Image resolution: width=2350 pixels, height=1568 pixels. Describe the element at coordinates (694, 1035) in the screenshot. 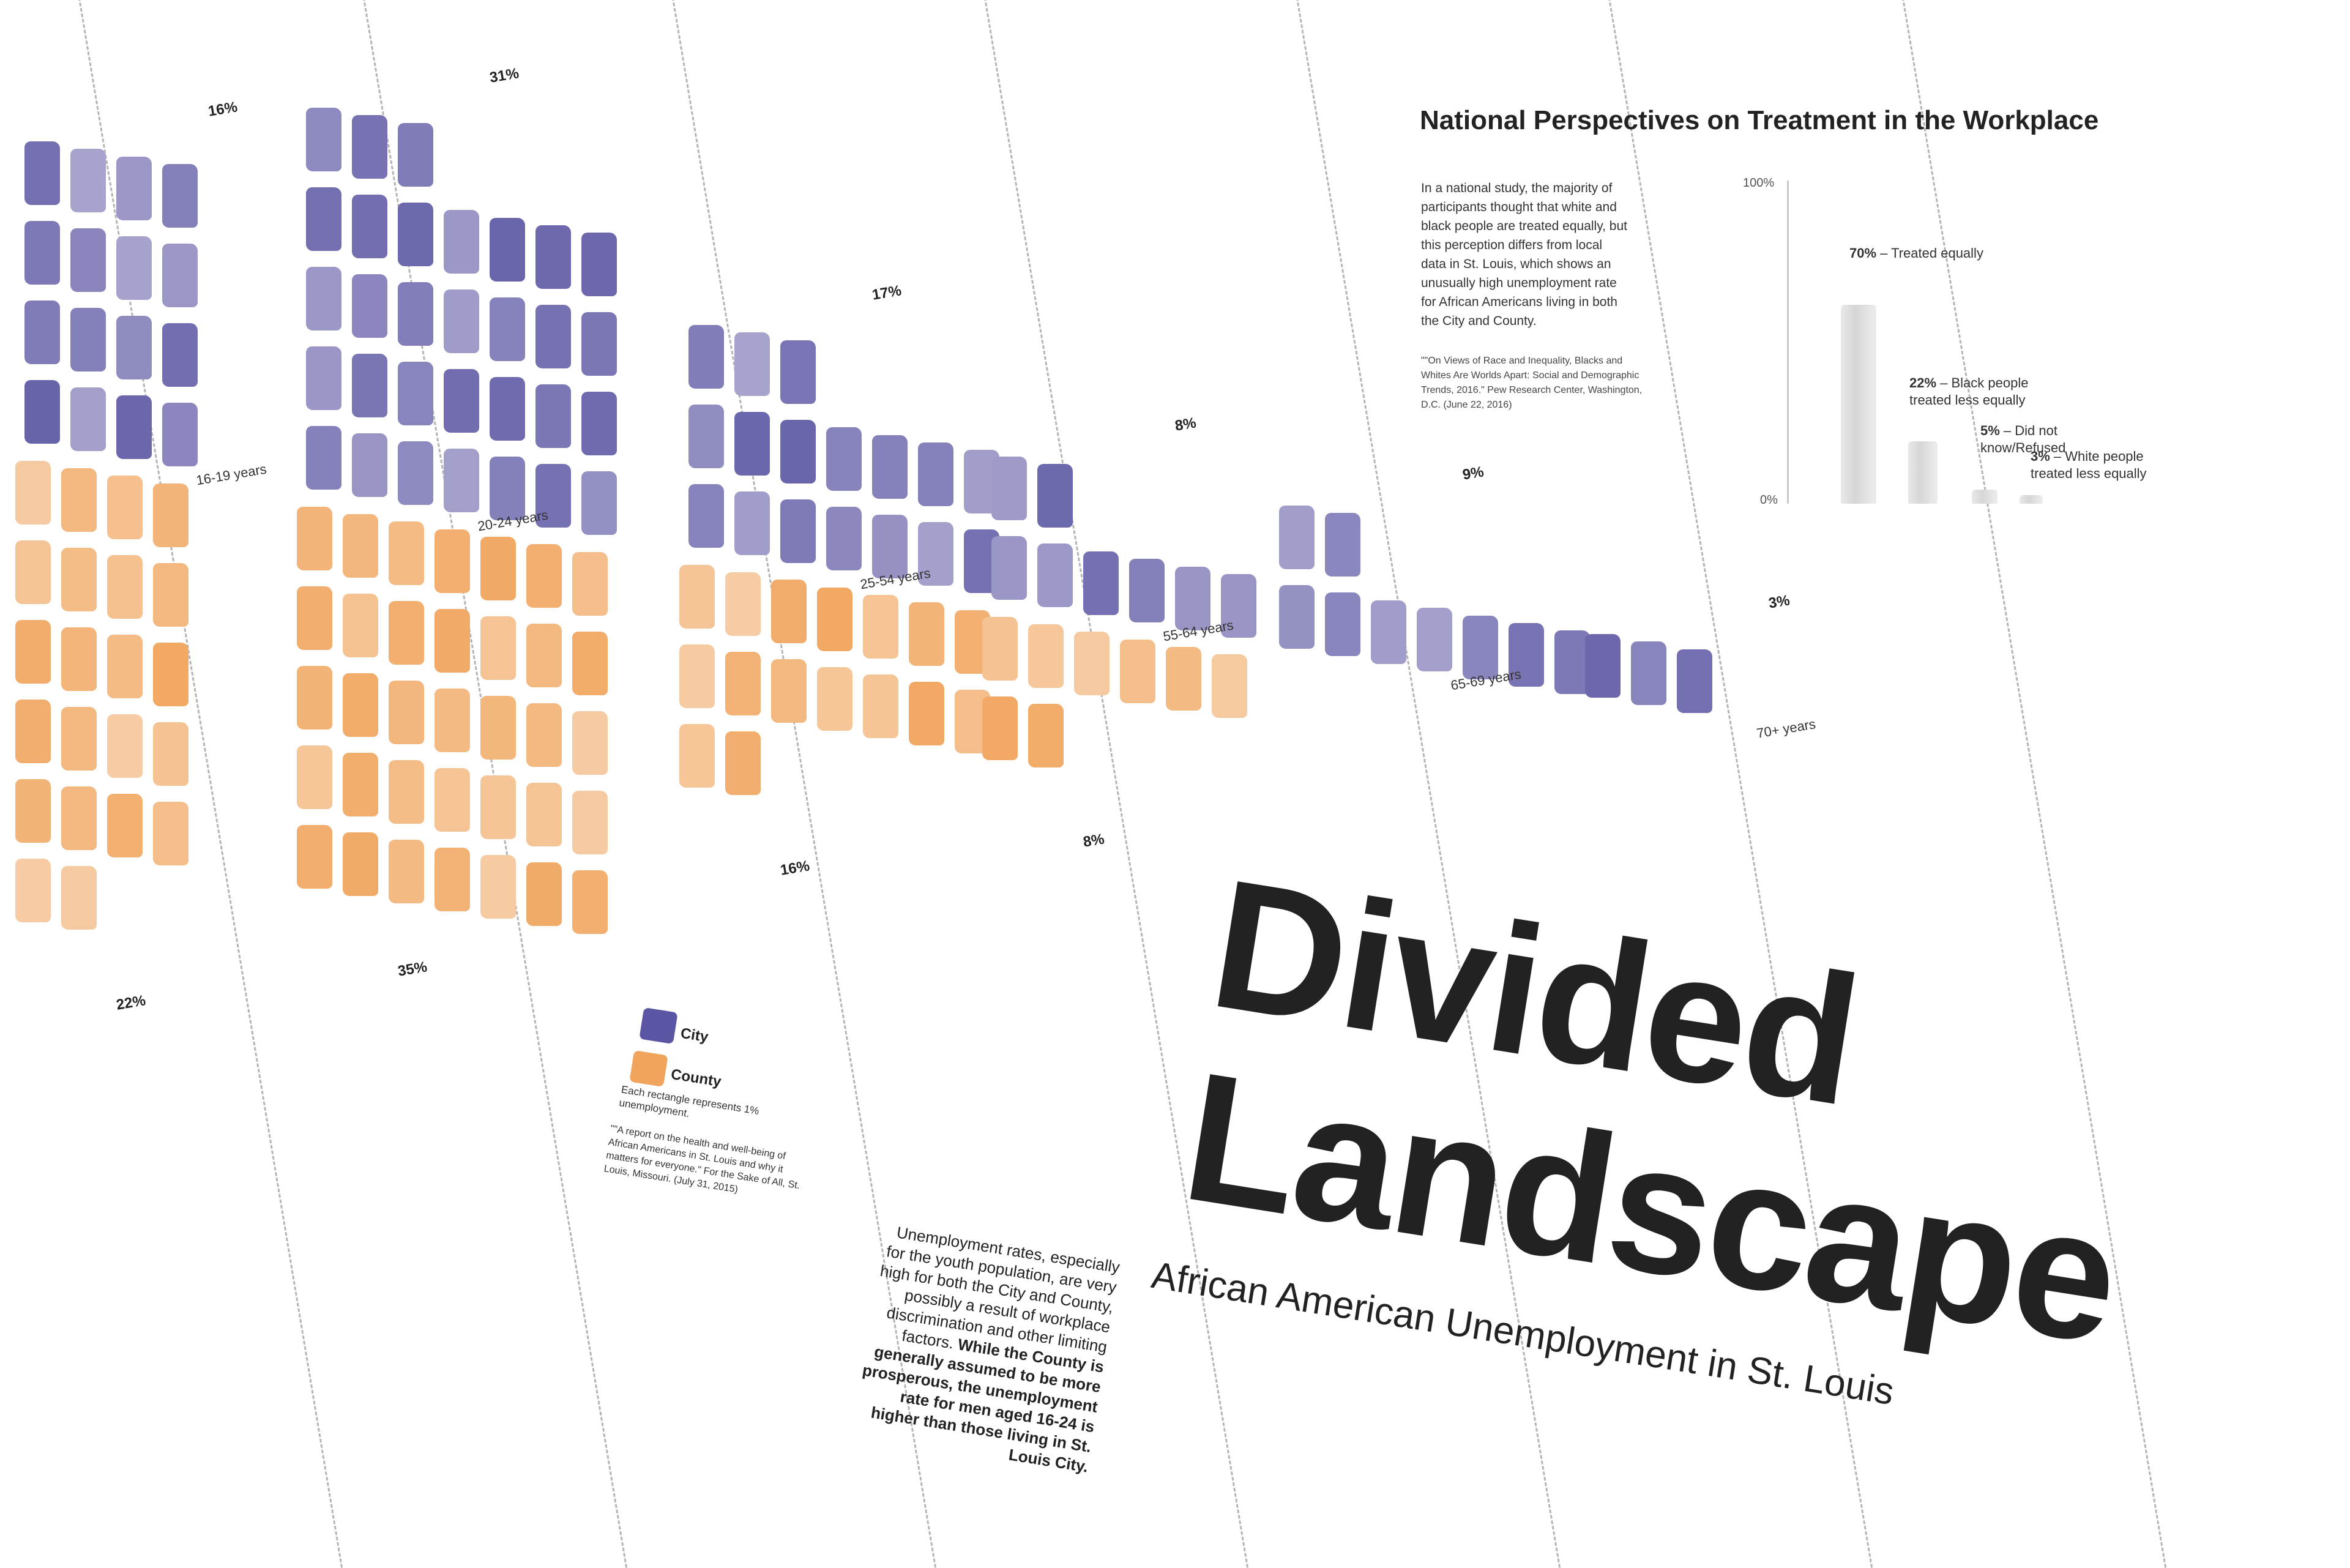

I see `legend-city-label: City` at that location.